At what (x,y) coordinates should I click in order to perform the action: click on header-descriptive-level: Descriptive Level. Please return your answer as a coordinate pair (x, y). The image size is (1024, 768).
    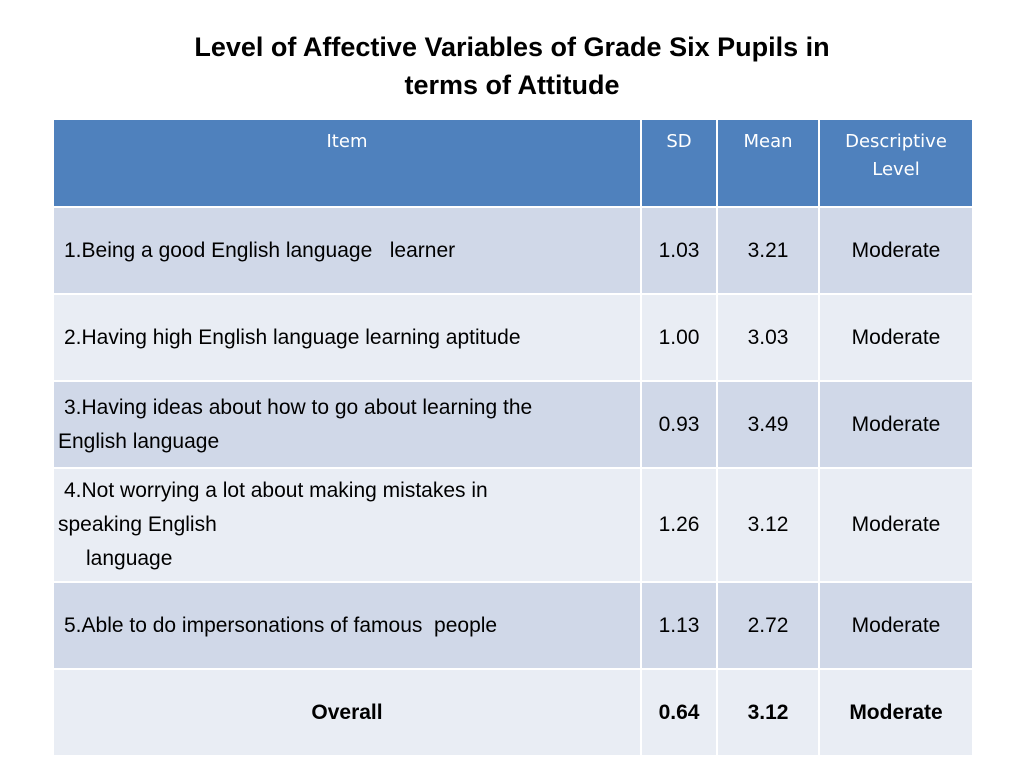
    Looking at the image, I should click on (896, 163).